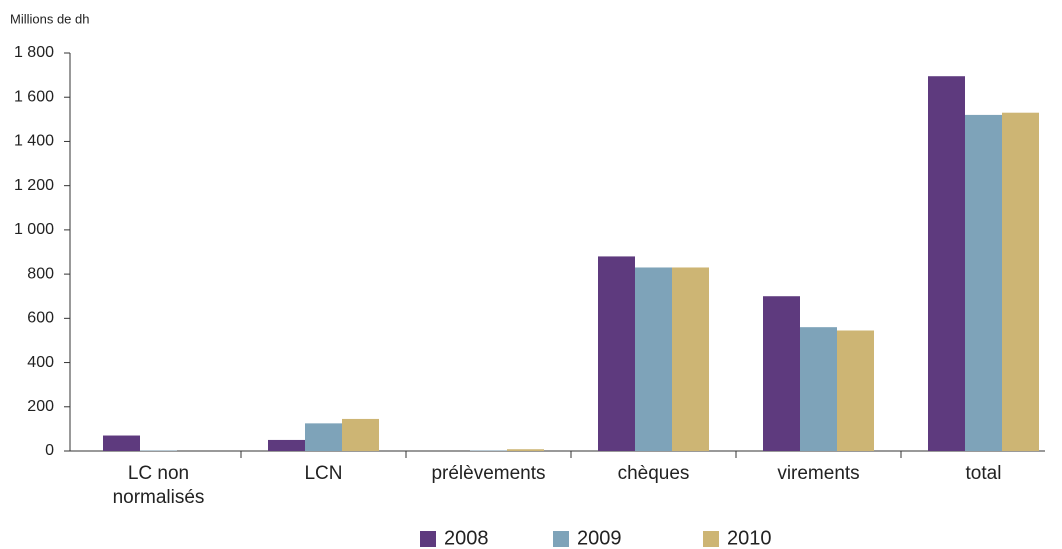 This screenshot has width=1062, height=549. What do you see at coordinates (40, 406) in the screenshot?
I see `y-tick-label: 200` at bounding box center [40, 406].